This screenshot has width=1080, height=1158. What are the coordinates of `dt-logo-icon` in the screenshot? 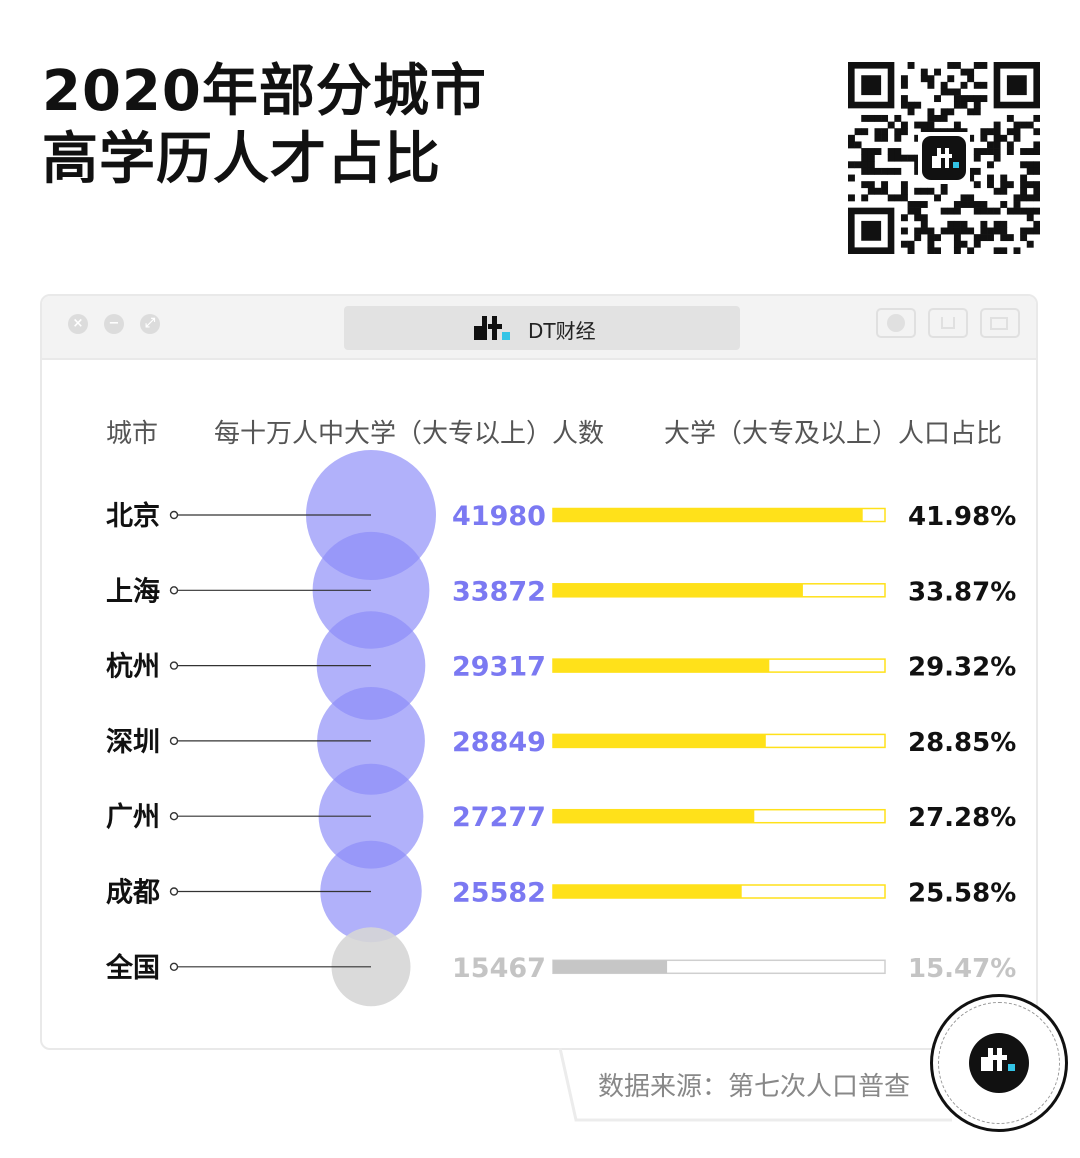 It's located at (492, 328).